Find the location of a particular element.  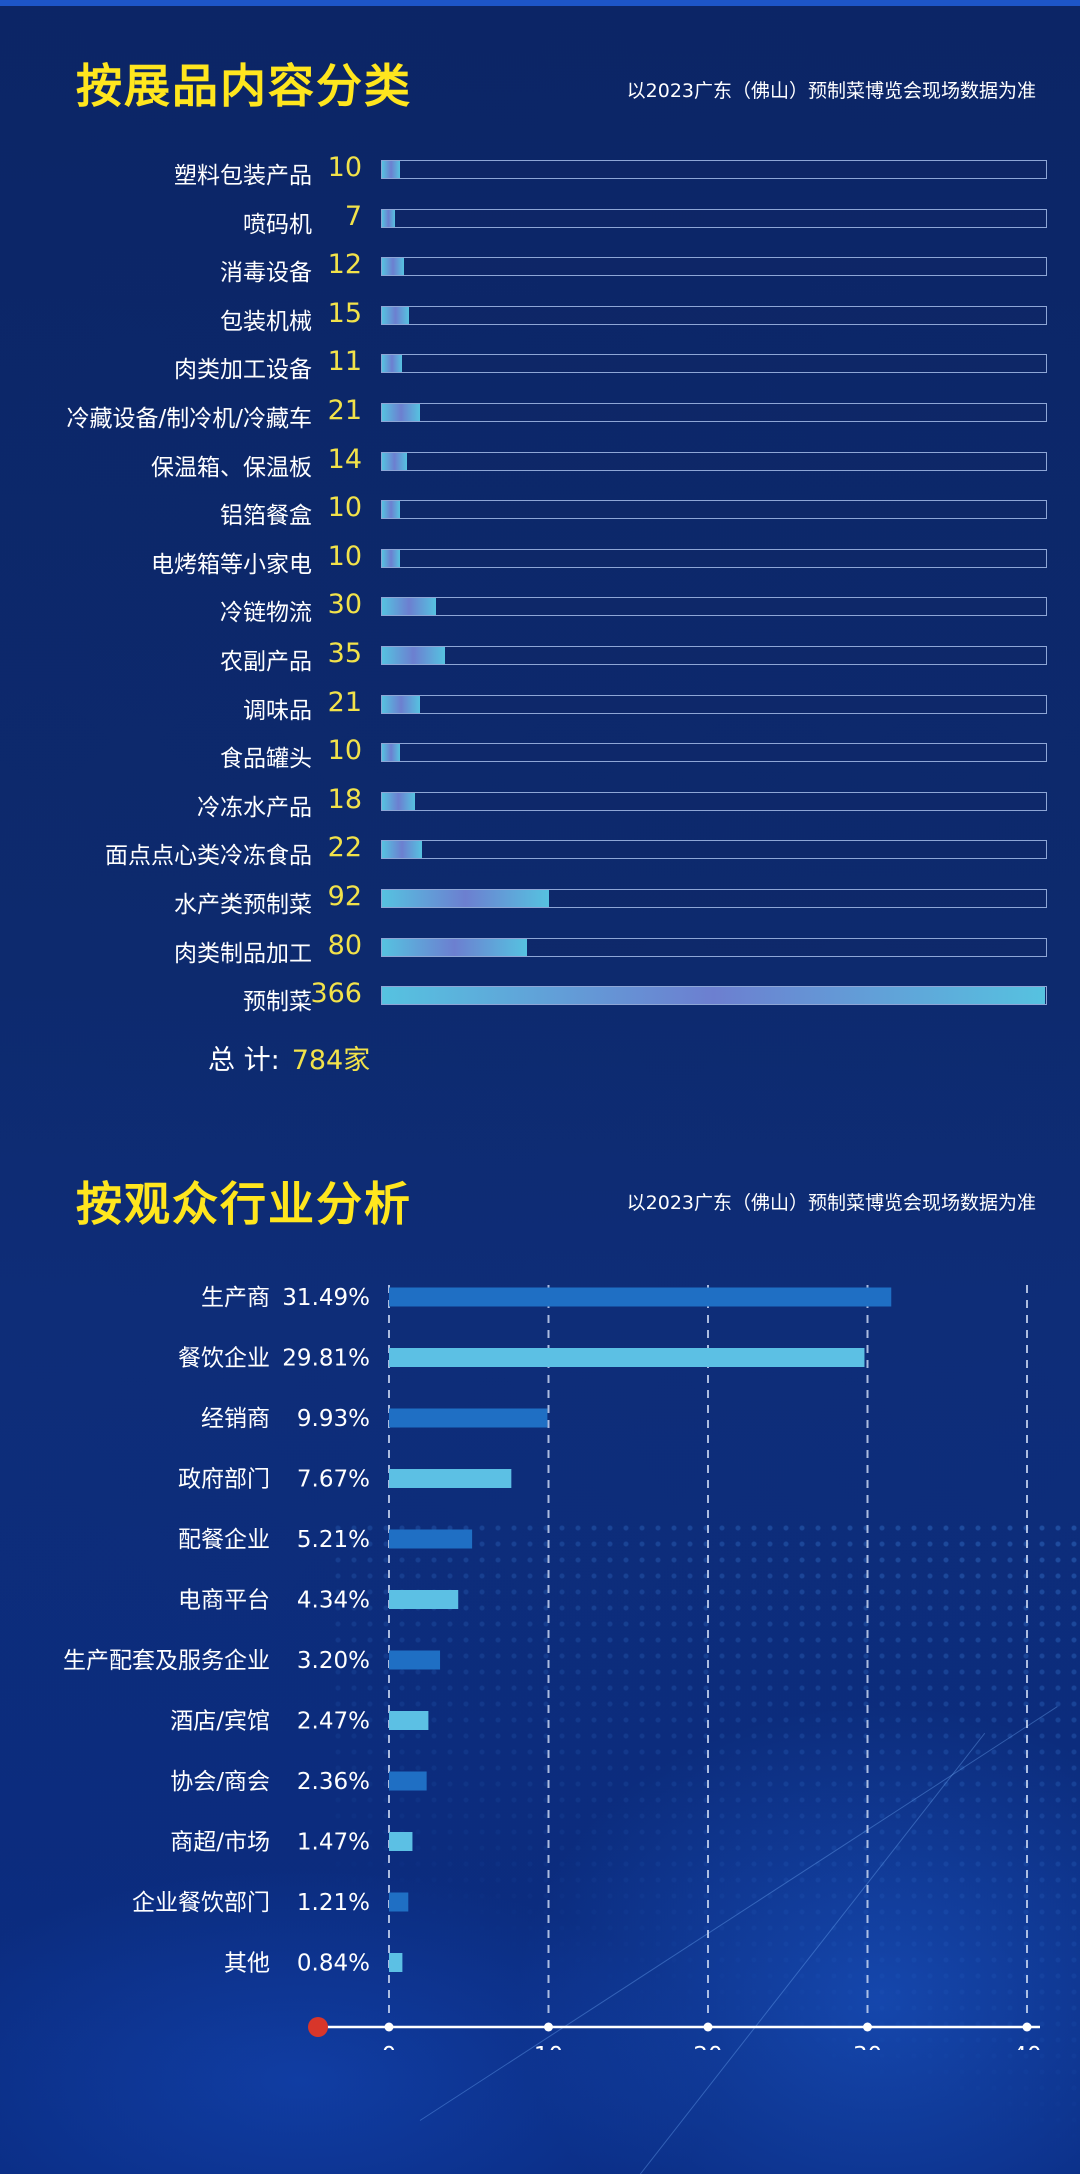

category-value: 22 is located at coordinates (344, 848).